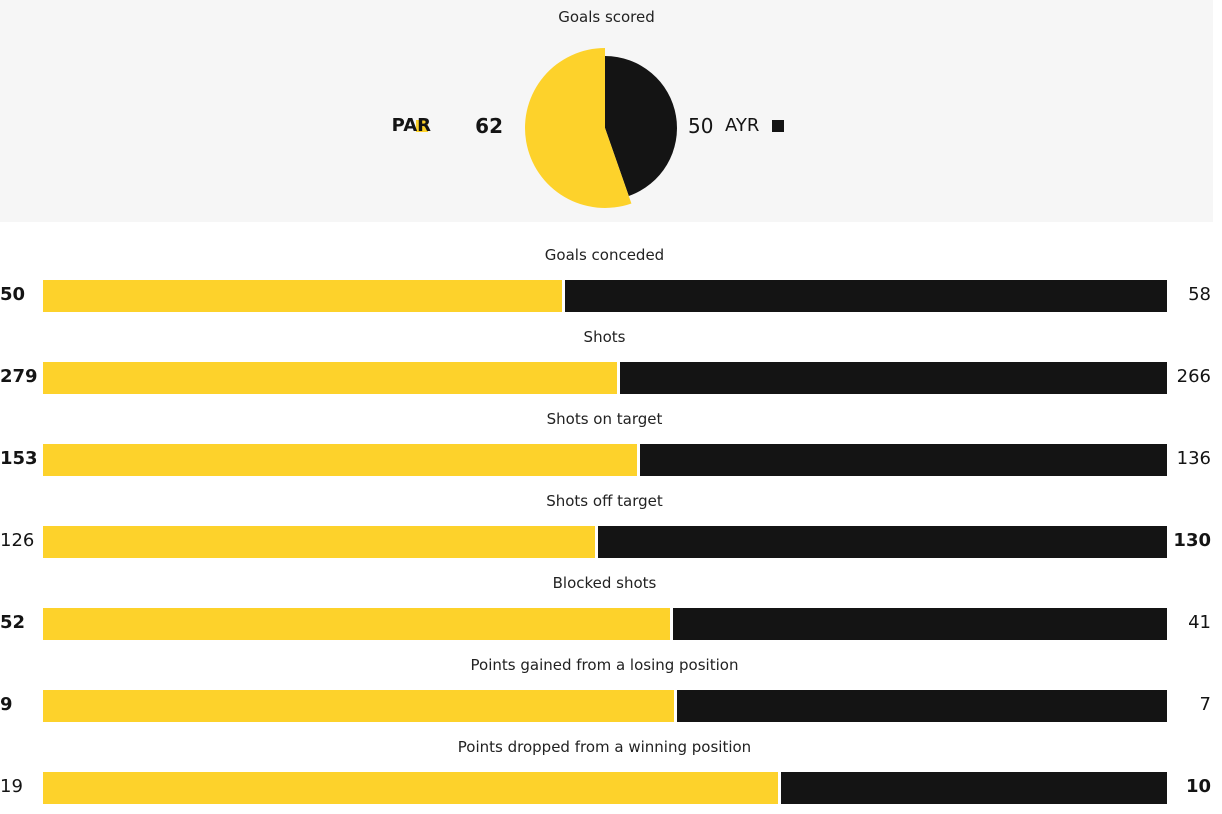  What do you see at coordinates (578, 128) in the screenshot?
I see `pie-slice-par` at bounding box center [578, 128].